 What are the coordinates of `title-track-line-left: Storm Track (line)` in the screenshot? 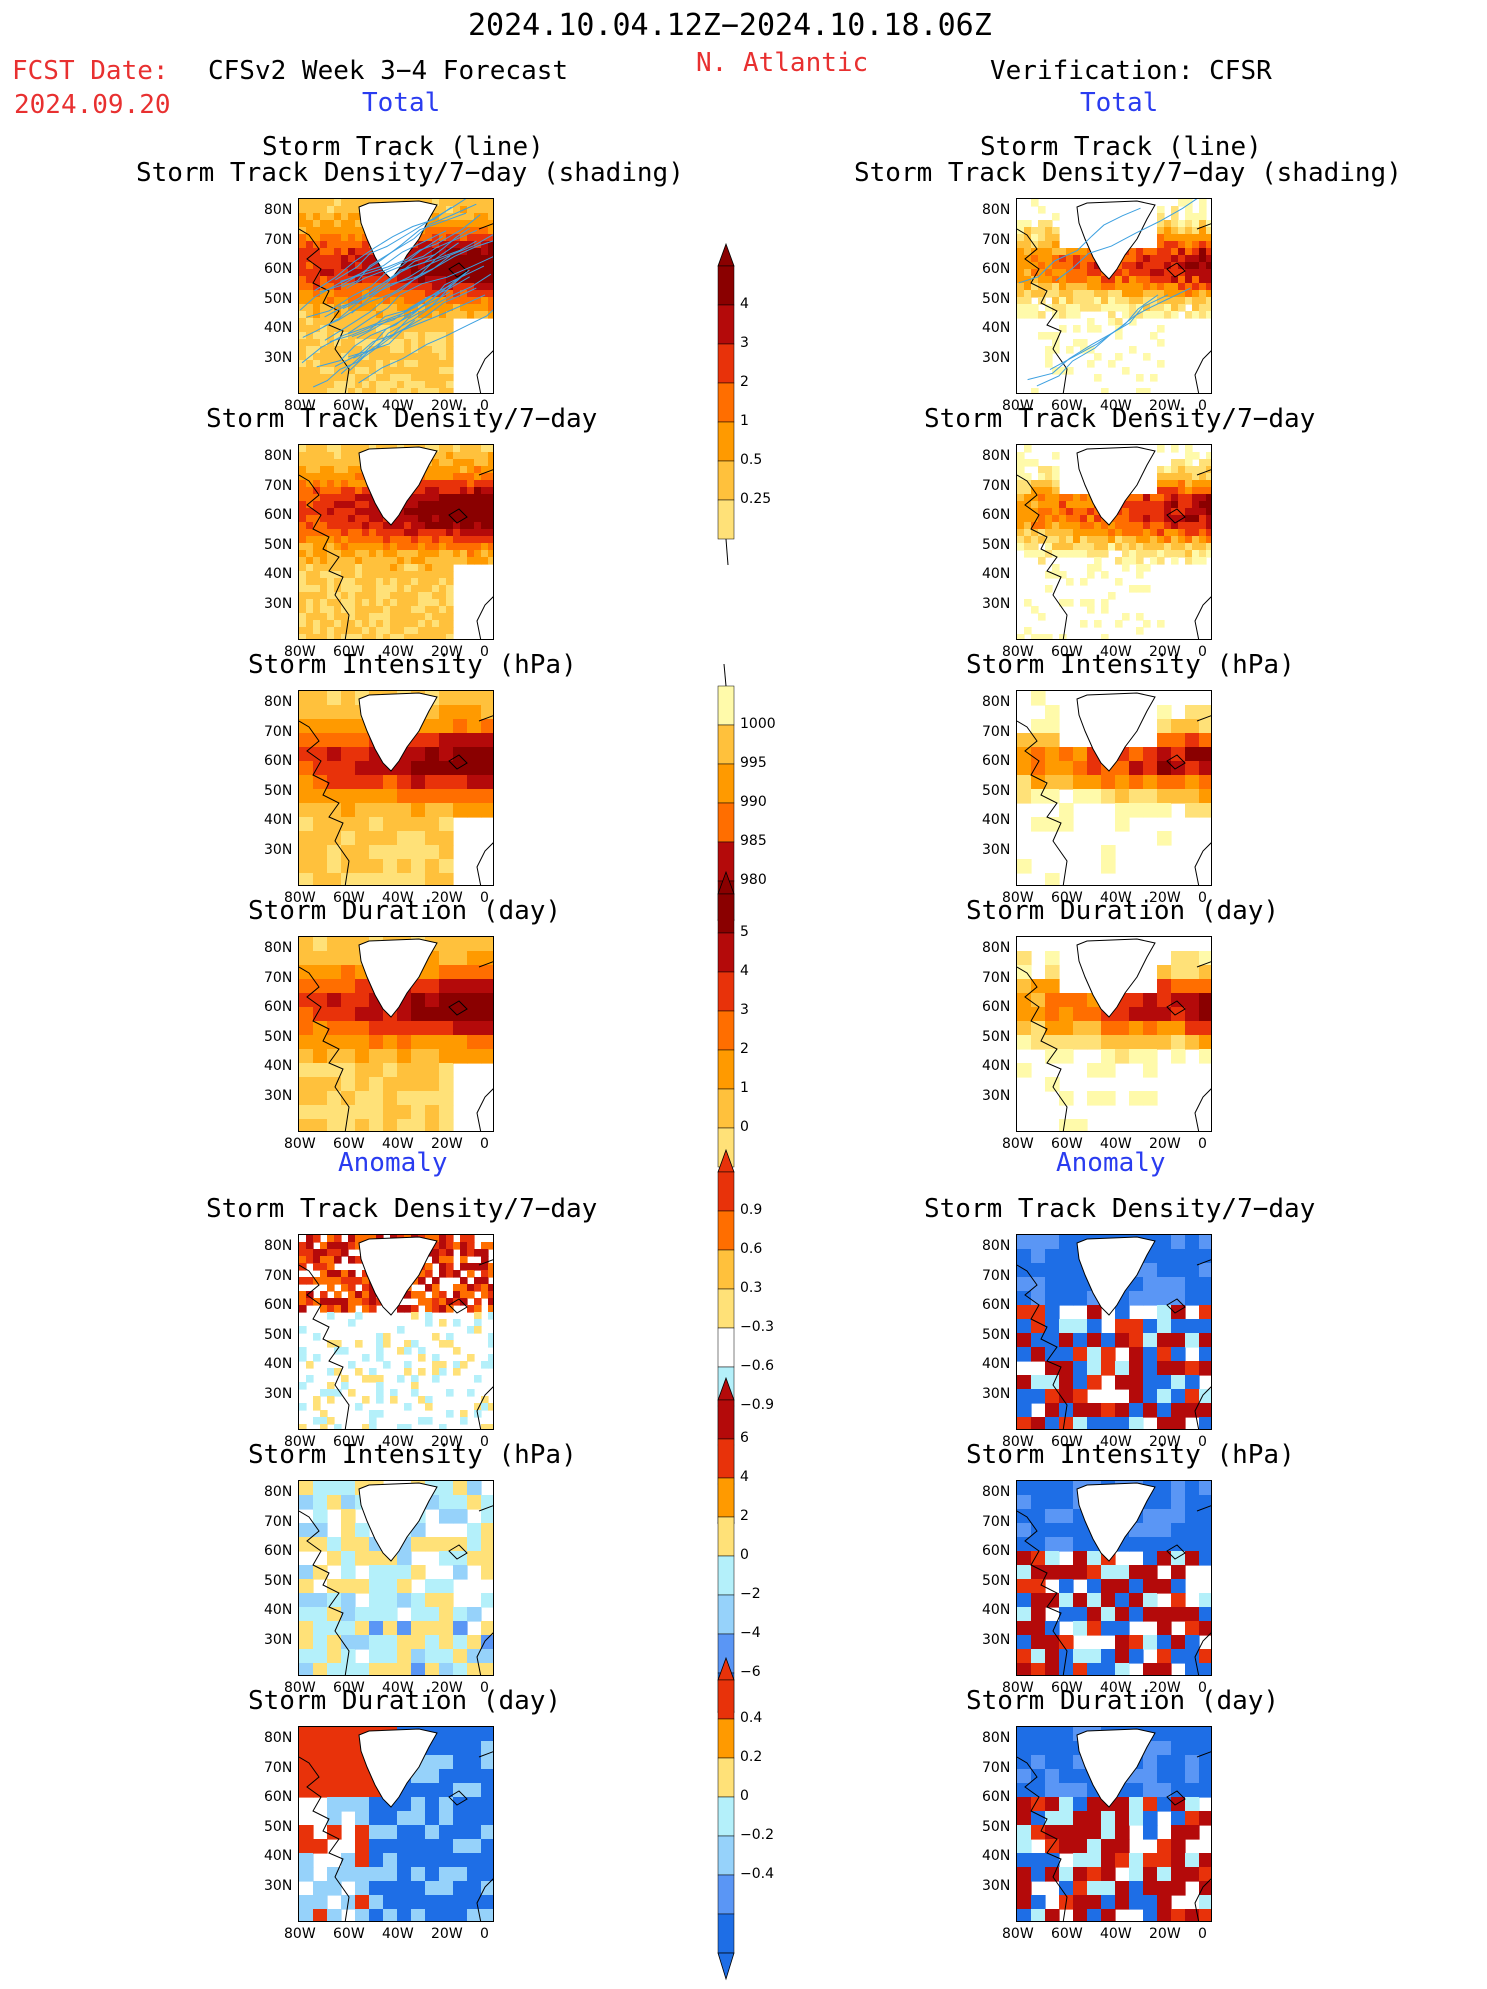 It's located at (403, 147).